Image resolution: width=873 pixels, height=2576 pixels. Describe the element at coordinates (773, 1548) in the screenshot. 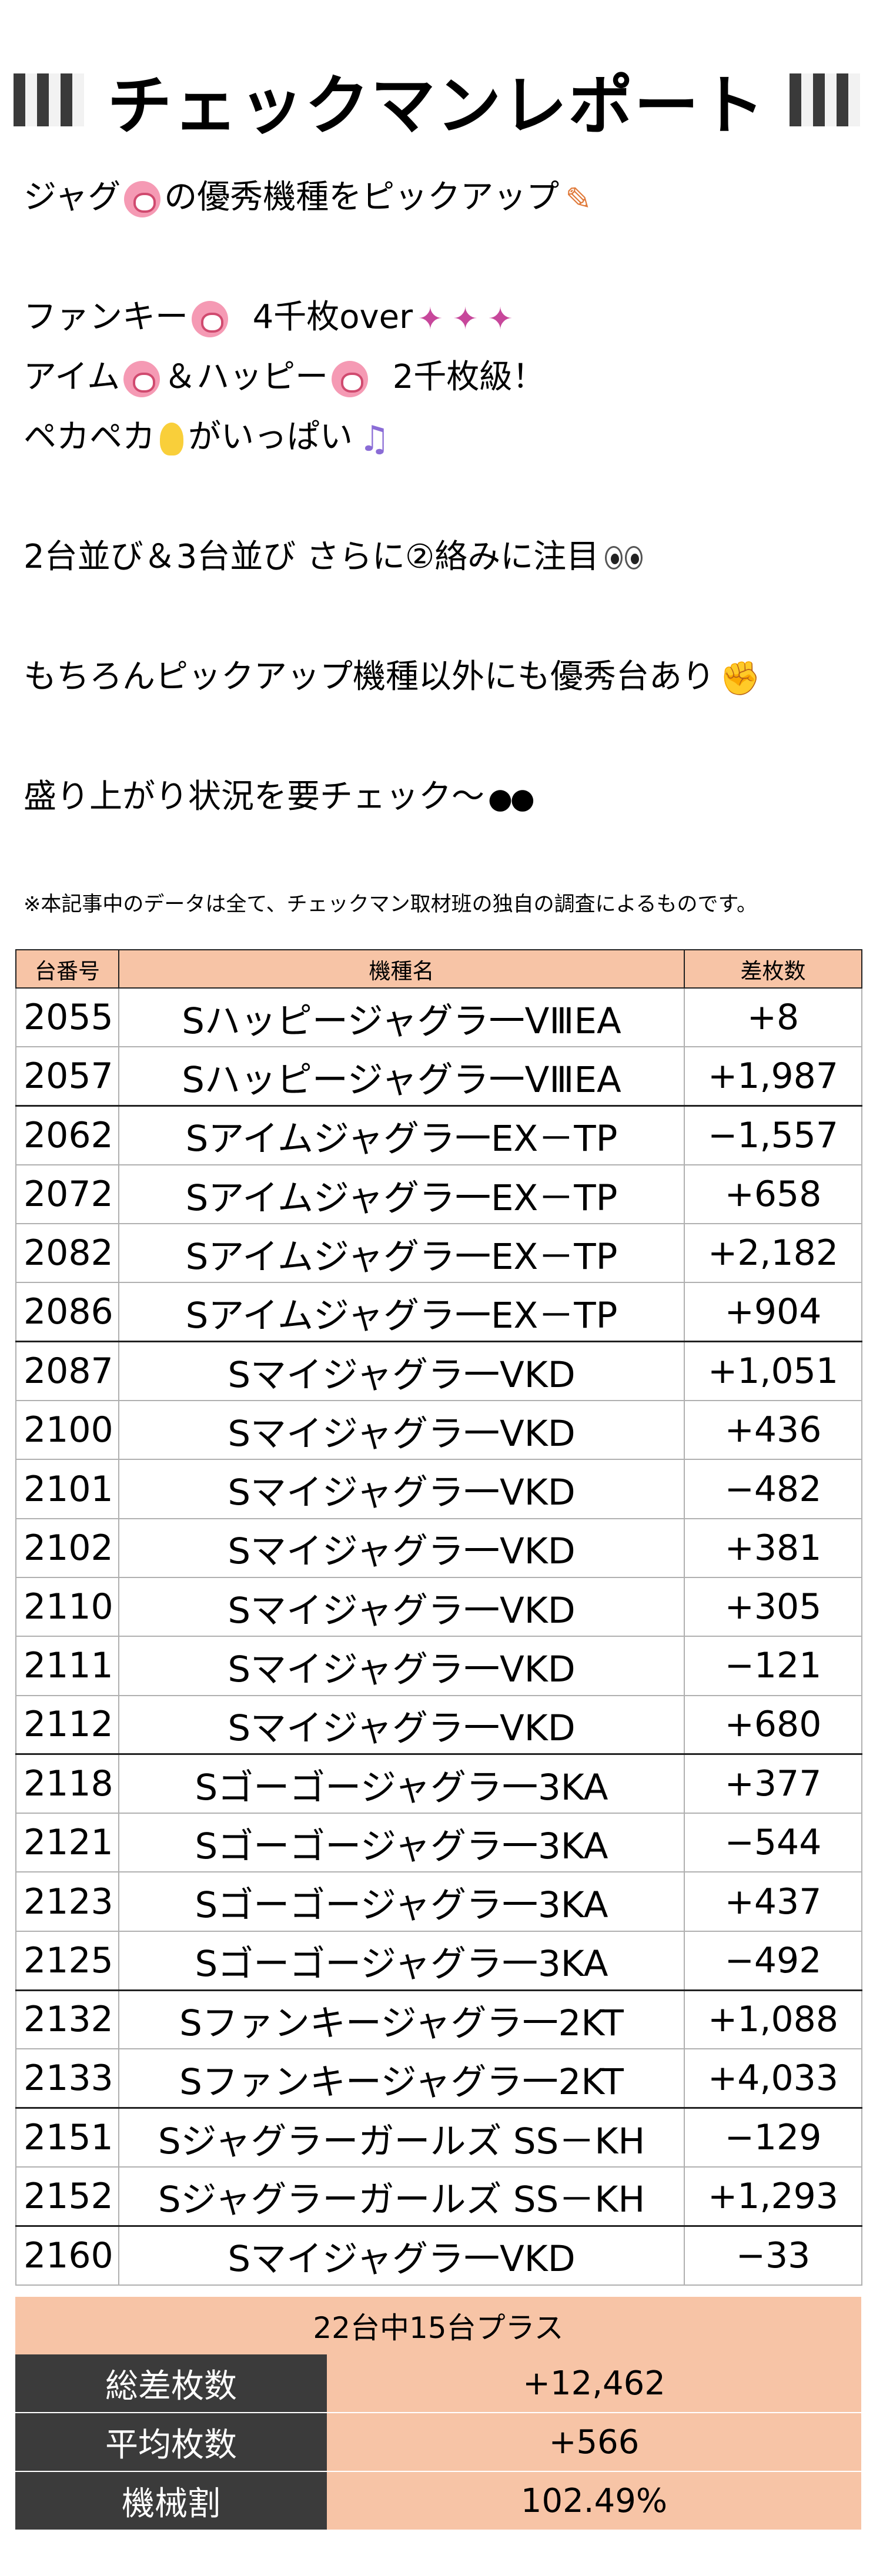

I see `diff-cell: +381` at that location.